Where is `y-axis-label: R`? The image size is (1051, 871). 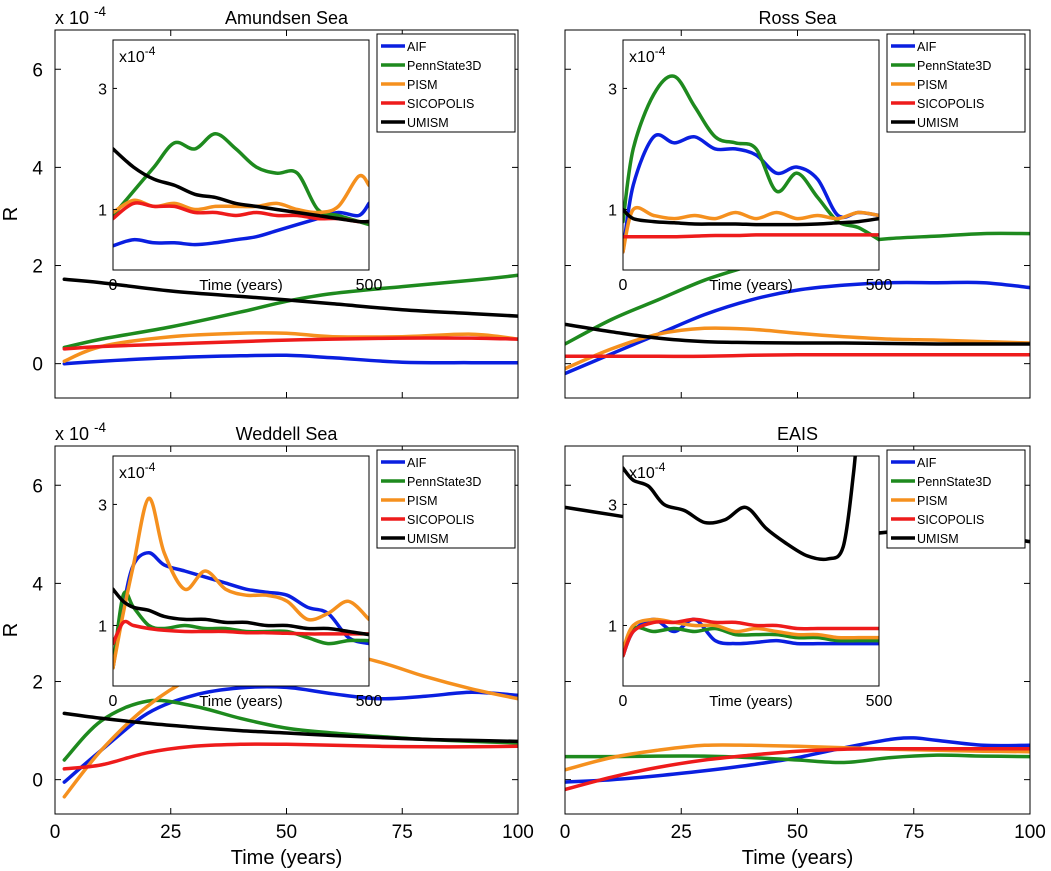 y-axis-label: R is located at coordinates (11, 630).